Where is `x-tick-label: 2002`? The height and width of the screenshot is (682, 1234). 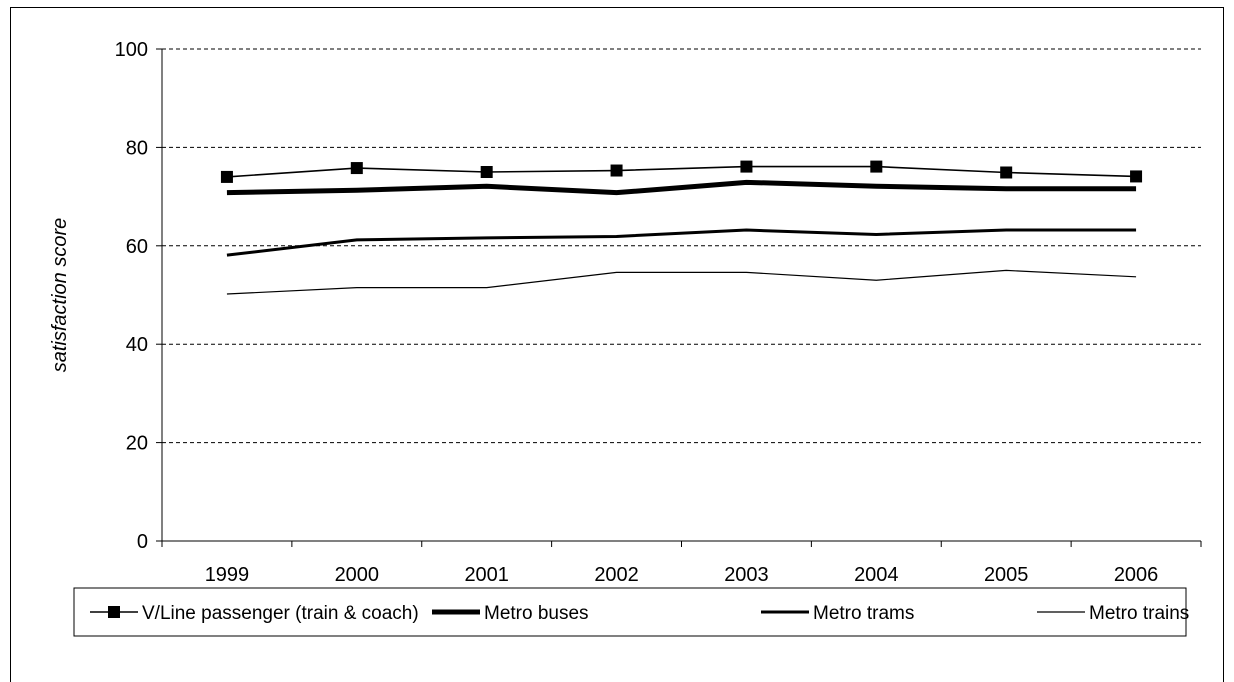 x-tick-label: 2002 is located at coordinates (616, 575).